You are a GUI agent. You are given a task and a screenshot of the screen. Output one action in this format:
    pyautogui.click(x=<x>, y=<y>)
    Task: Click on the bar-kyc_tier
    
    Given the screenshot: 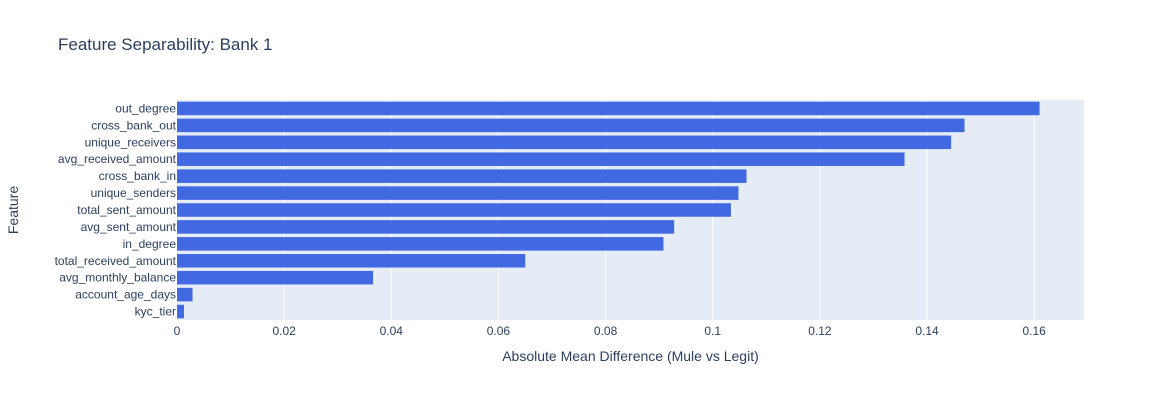 What is the action you would take?
    pyautogui.click(x=180, y=311)
    